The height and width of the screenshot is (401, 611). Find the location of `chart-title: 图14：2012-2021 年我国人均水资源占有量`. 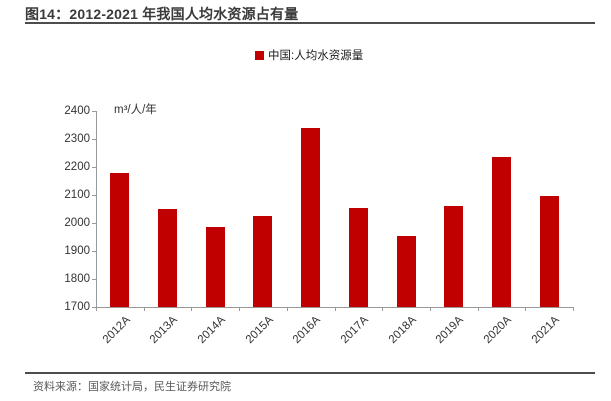

chart-title: 图14：2012-2021 年我国人均水资源占有量 is located at coordinates (162, 14).